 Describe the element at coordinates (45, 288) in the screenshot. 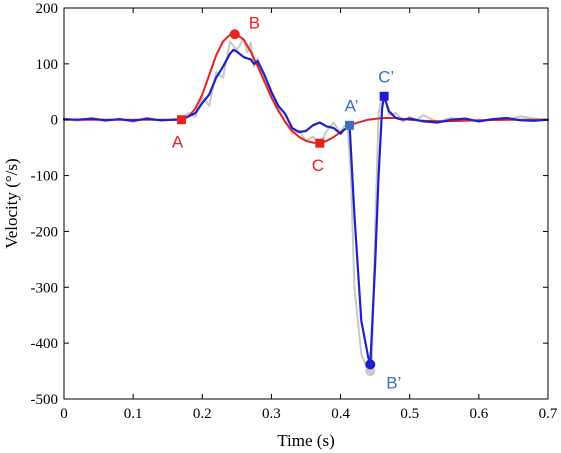

I see `y-tick-label: -300` at that location.